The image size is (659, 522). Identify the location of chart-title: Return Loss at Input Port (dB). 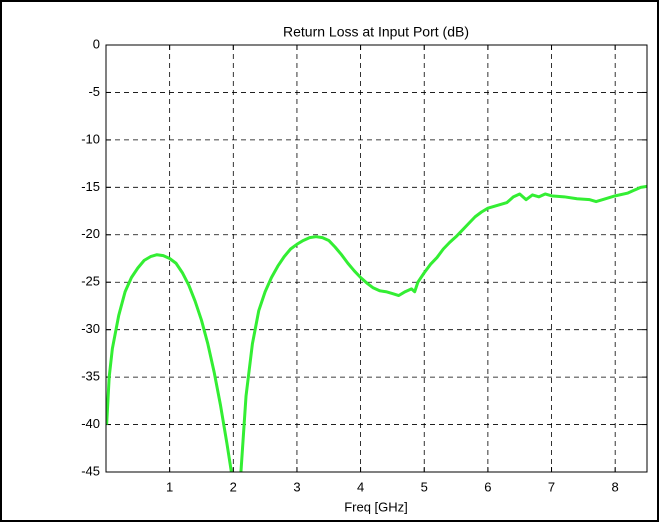
(376, 32).